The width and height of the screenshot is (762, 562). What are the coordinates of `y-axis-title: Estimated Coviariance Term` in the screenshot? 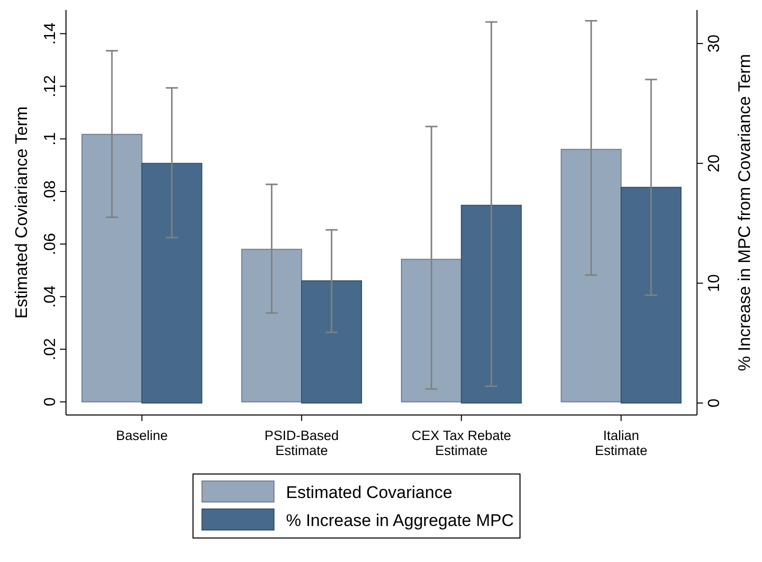 It's located at (21, 212).